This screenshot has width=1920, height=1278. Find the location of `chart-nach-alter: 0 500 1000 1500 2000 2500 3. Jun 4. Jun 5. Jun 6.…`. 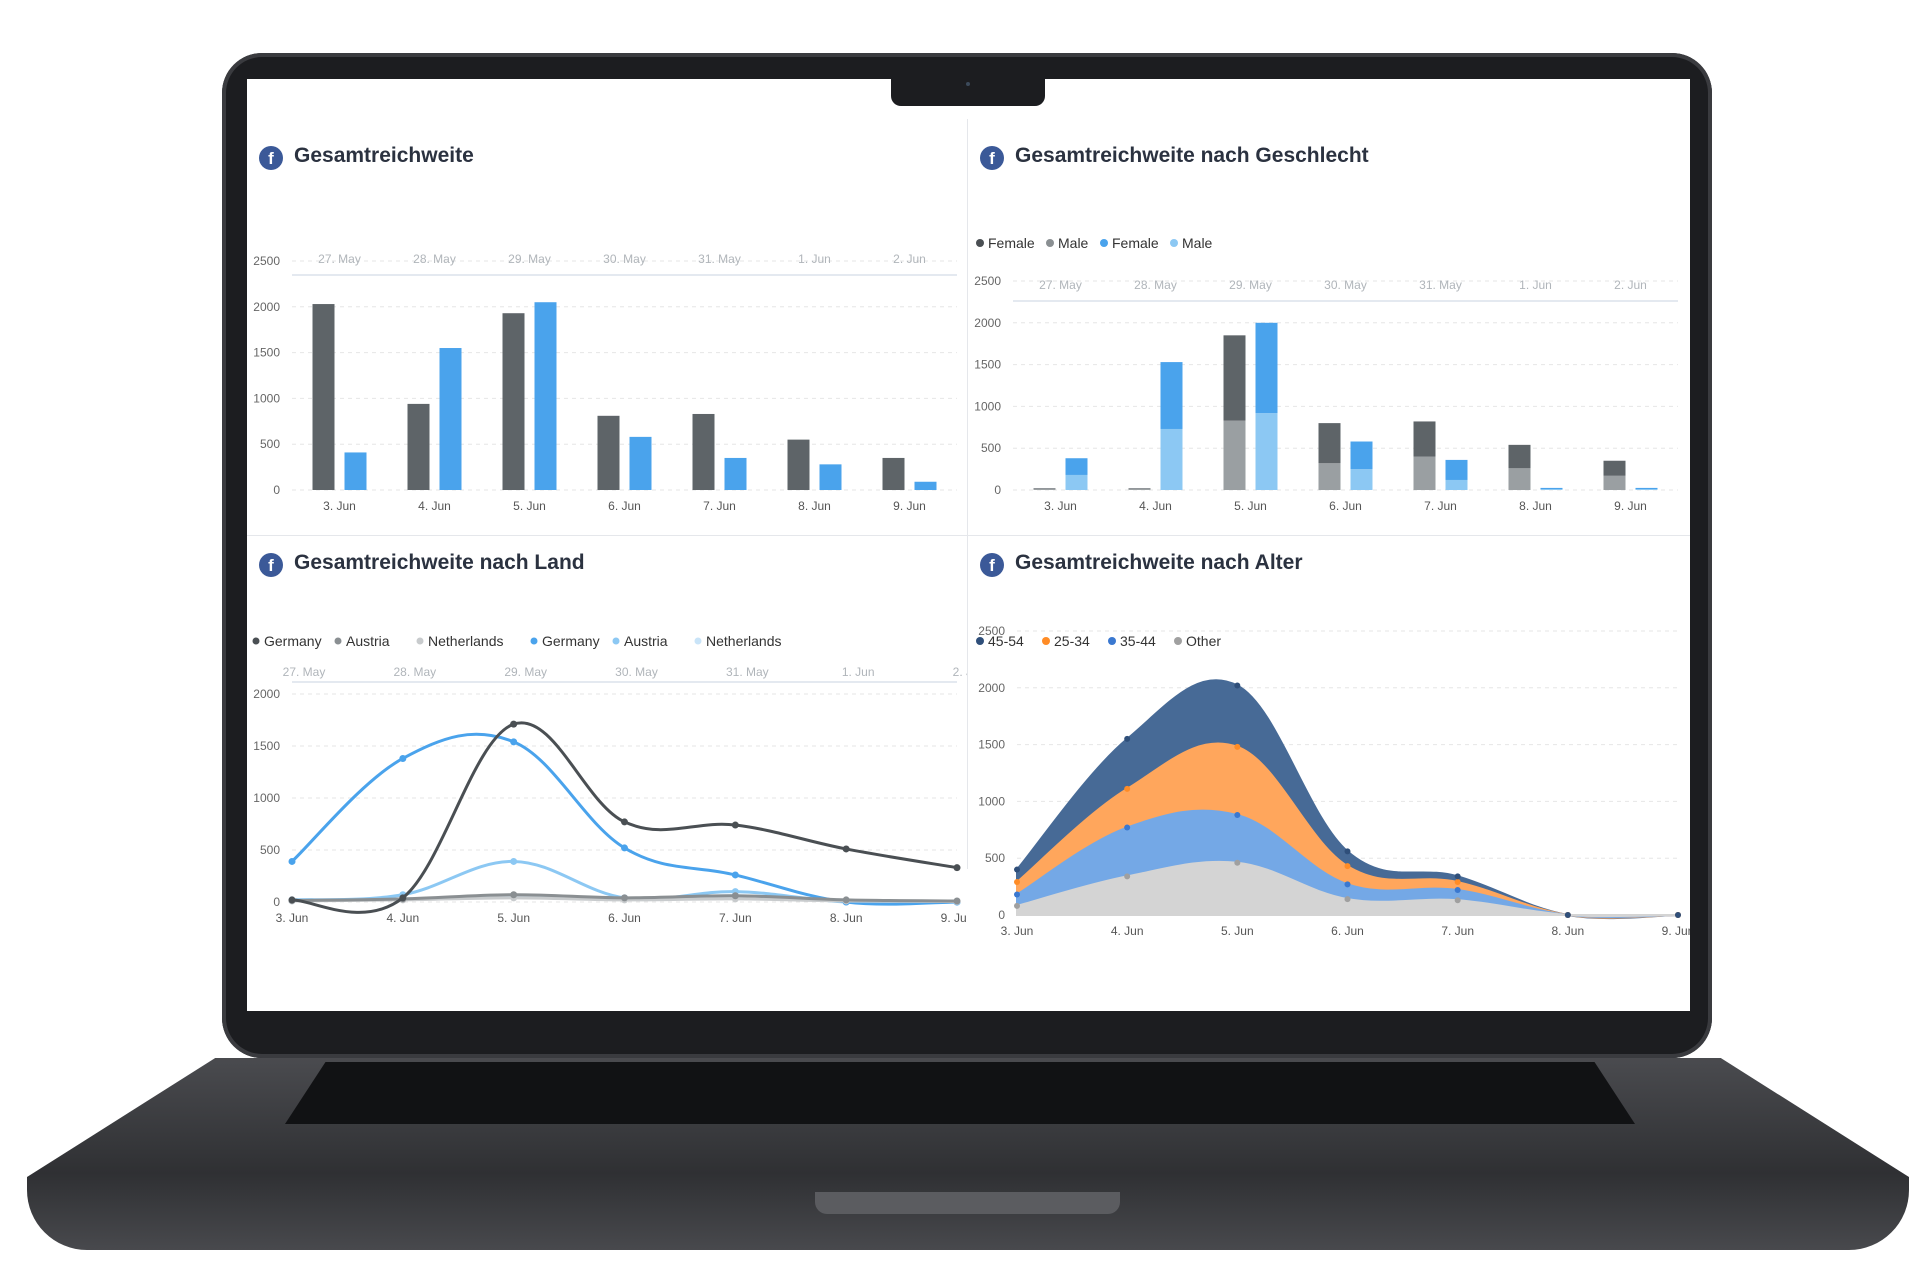

chart-nach-alter: 0 500 1000 1500 2000 2500 3. Jun 4. Jun 5. Jun 6.… is located at coordinates (1333, 781).